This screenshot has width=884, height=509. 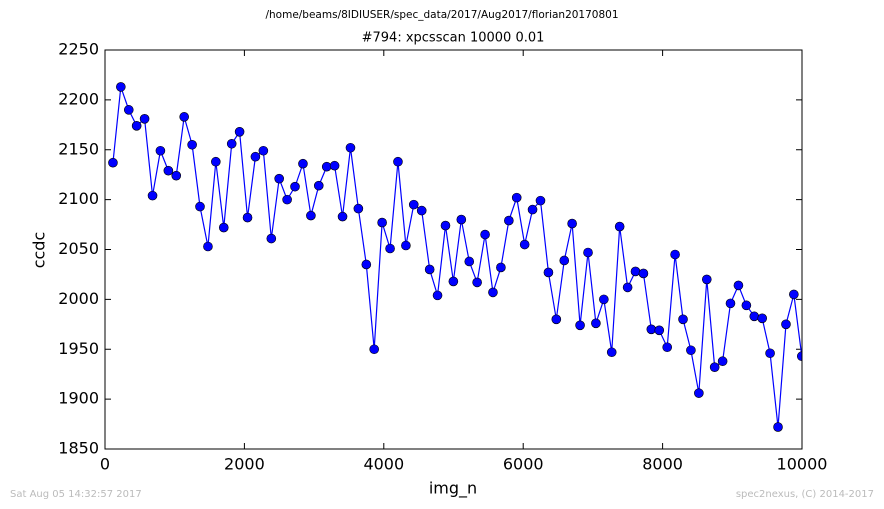 I want to click on footer-right: spec2nexus, (C) 2014-2017, so click(x=805, y=494).